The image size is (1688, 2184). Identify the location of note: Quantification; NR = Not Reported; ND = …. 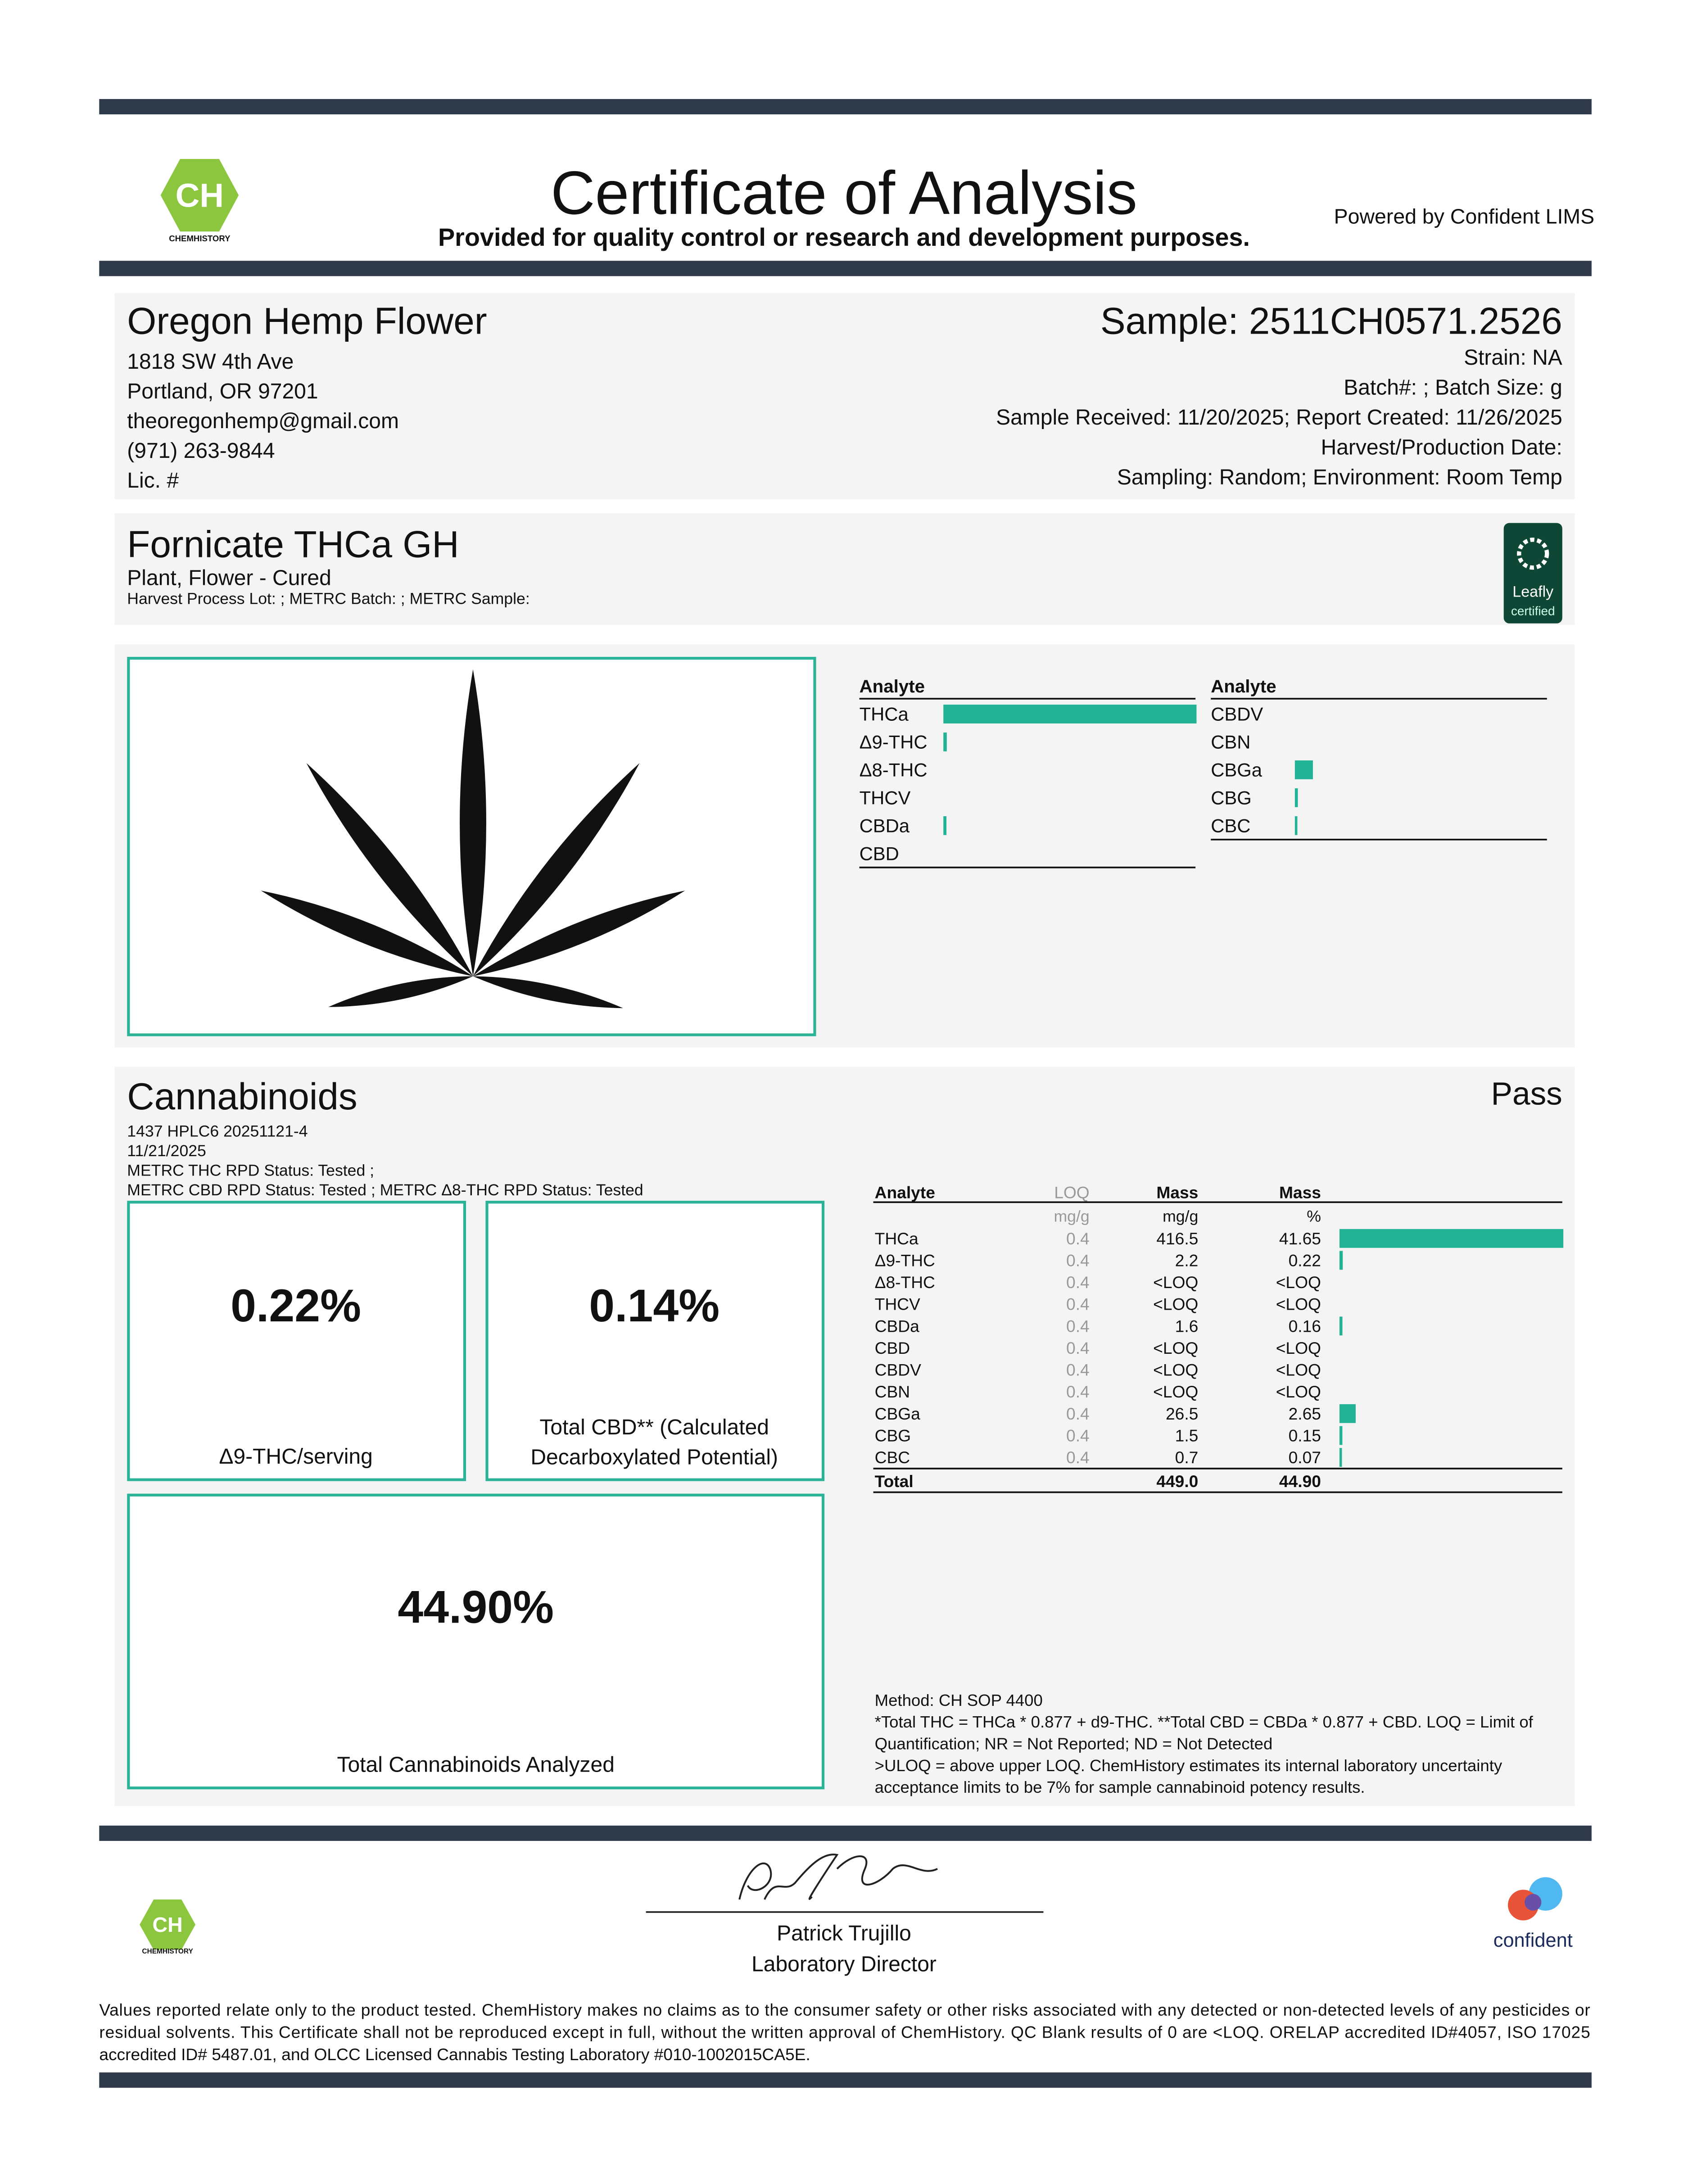
(1074, 1744).